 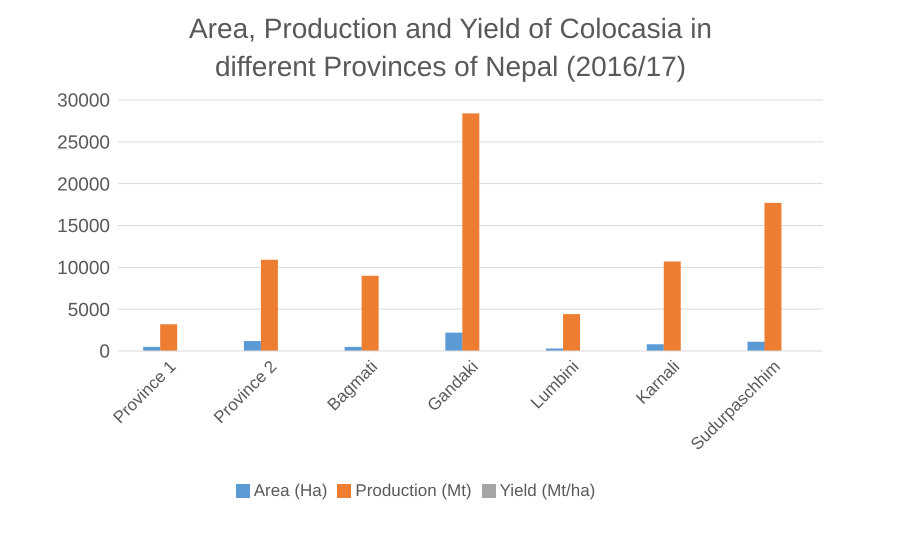 What do you see at coordinates (83, 226) in the screenshot?
I see `y-tick-label: 15000` at bounding box center [83, 226].